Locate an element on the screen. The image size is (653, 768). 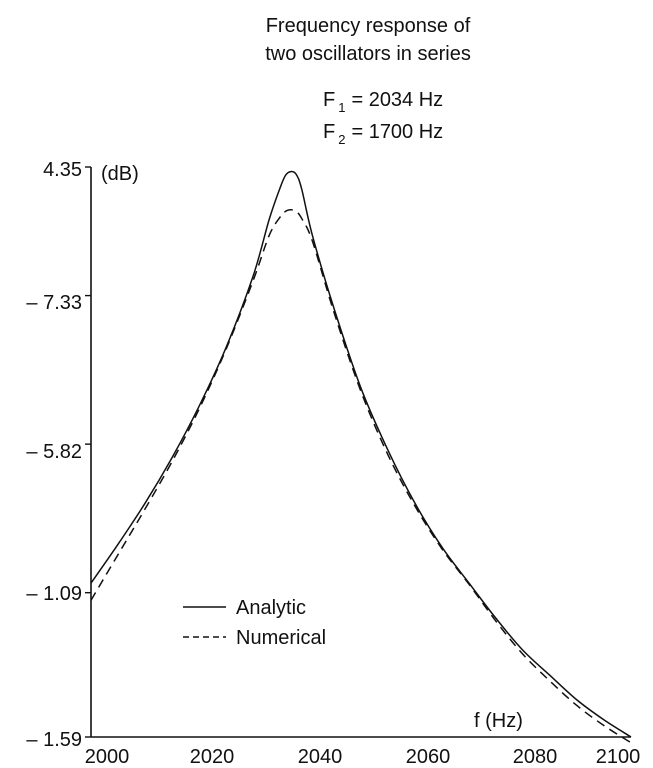
svg-text:F1= 2034 Hz: F 1 = 2034 Hz is located at coordinates (383, 102).